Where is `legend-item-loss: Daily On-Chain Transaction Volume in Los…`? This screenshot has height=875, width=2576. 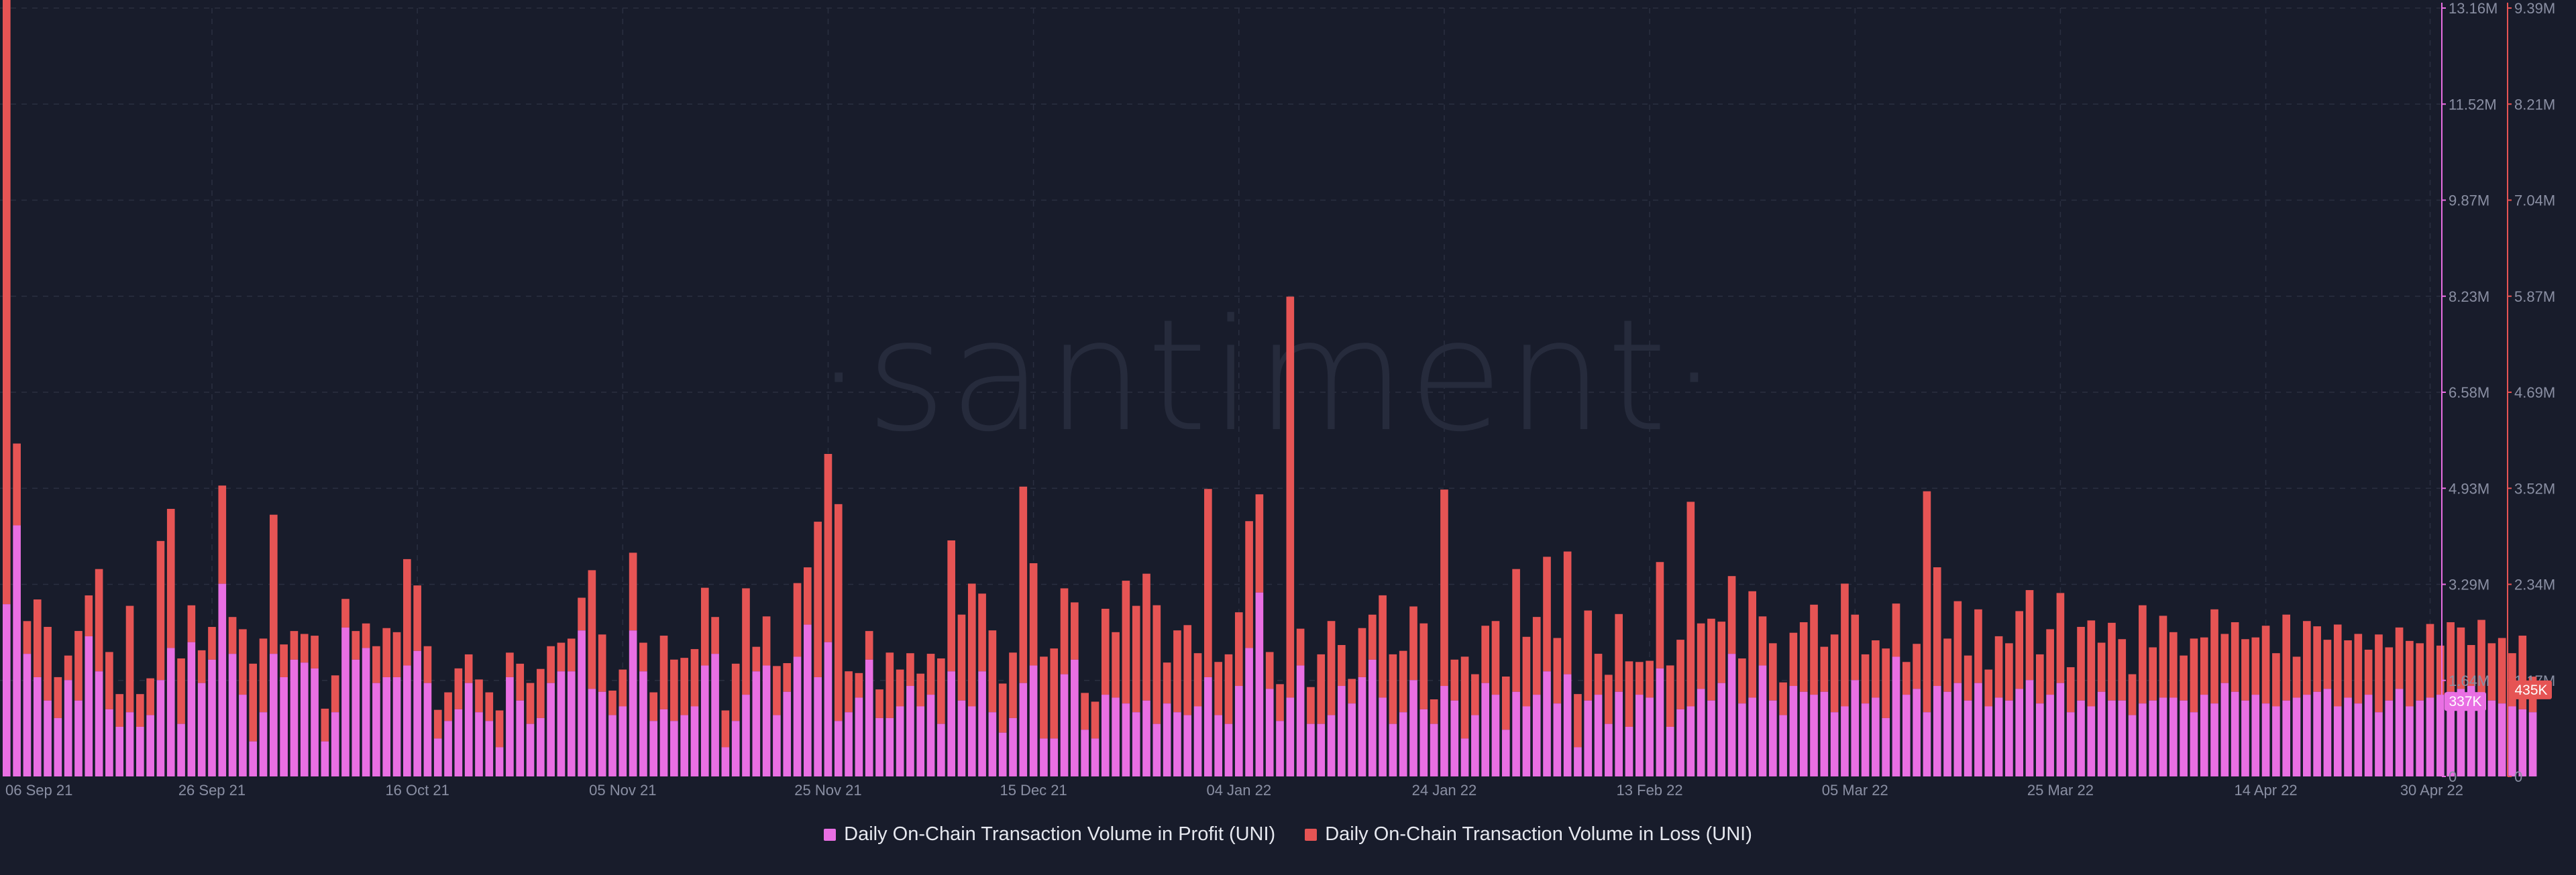
legend-item-loss: Daily On-Chain Transaction Volume in Los… is located at coordinates (1528, 834).